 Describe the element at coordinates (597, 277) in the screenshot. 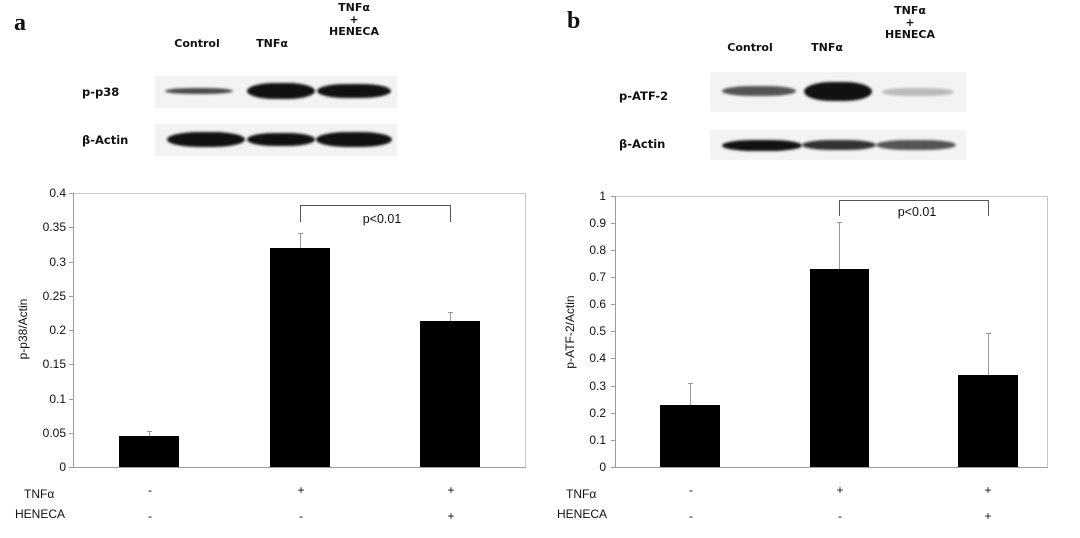

I see `y-tick-label: 0.7` at that location.